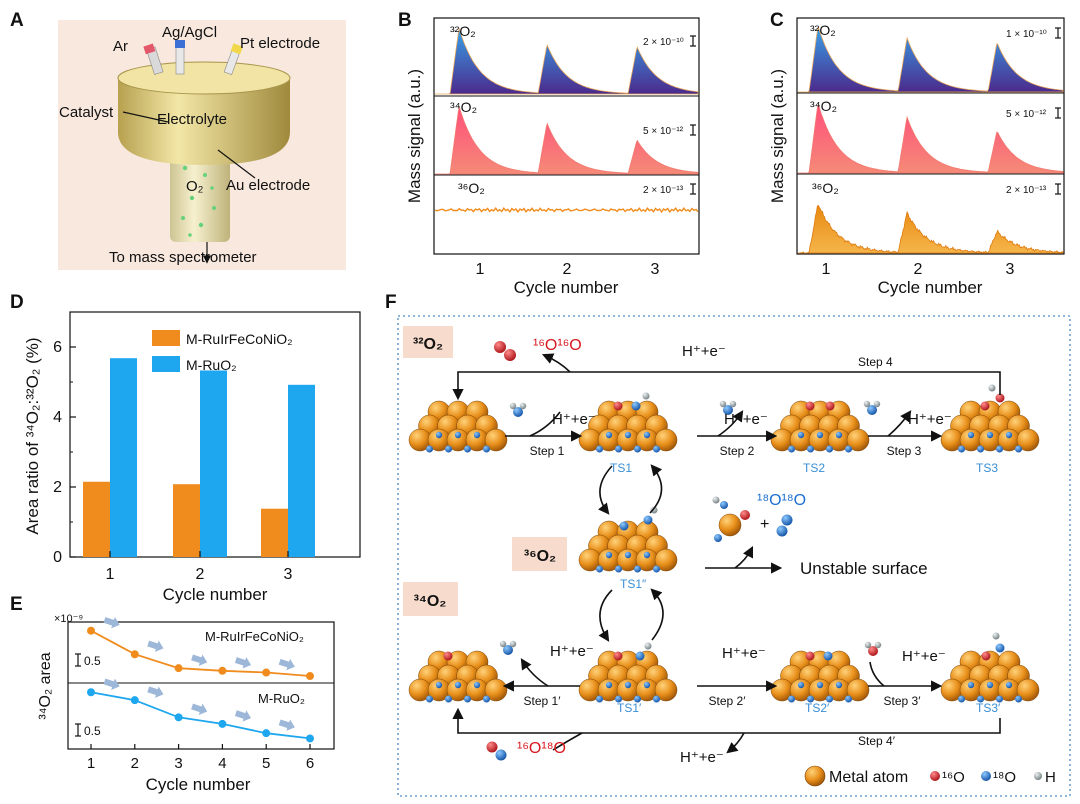 The height and width of the screenshot is (804, 1080). Describe the element at coordinates (310, 763) in the screenshot. I see `panel-e-xtick-6: 6` at that location.